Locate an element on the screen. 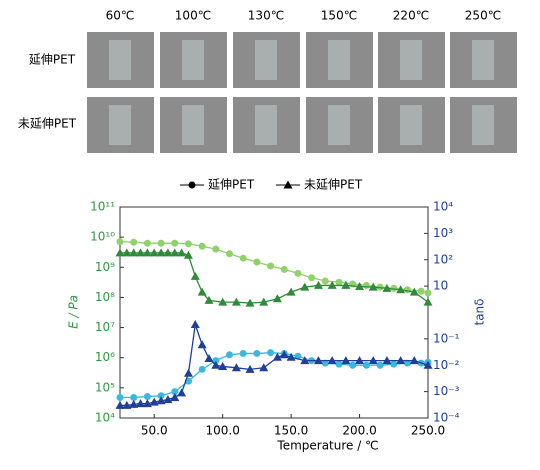  row-label: 延伸PET is located at coordinates (52, 60).